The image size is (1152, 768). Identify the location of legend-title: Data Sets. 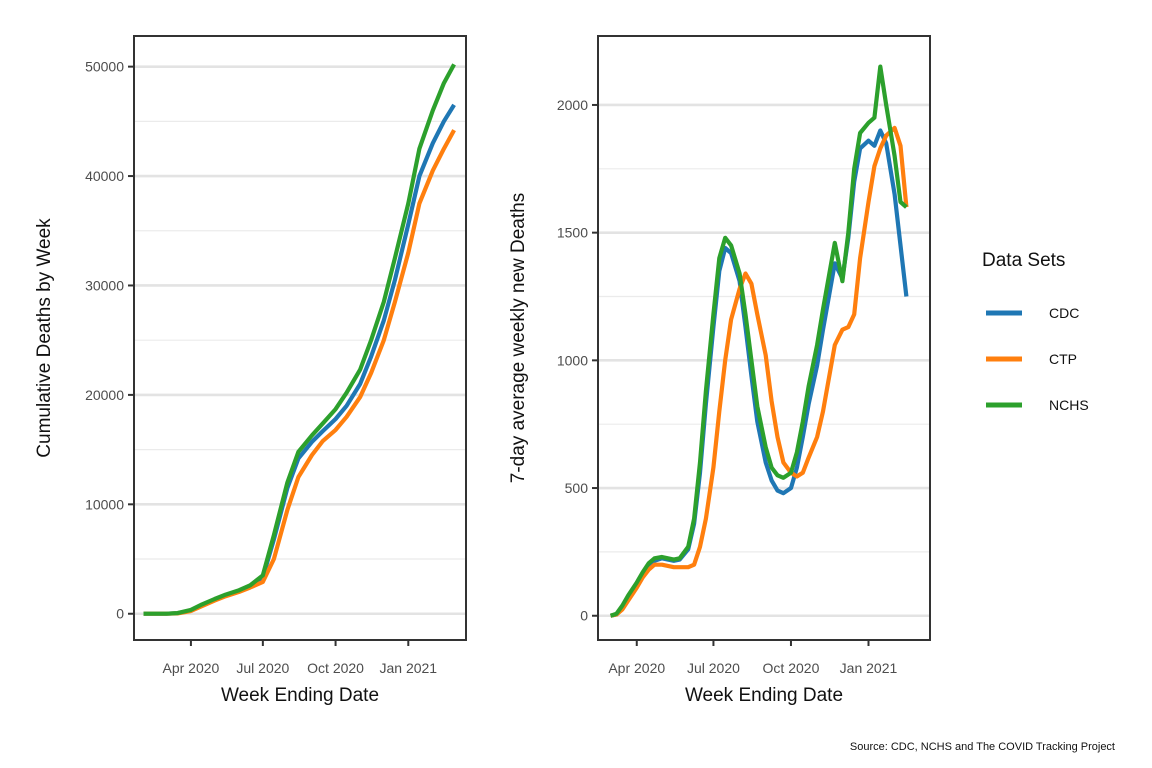
(1023, 260).